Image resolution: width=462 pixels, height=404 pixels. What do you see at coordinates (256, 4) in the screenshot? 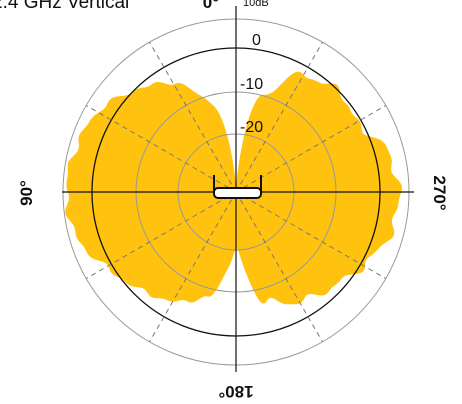
I see `scale-label: 10dB` at bounding box center [256, 4].